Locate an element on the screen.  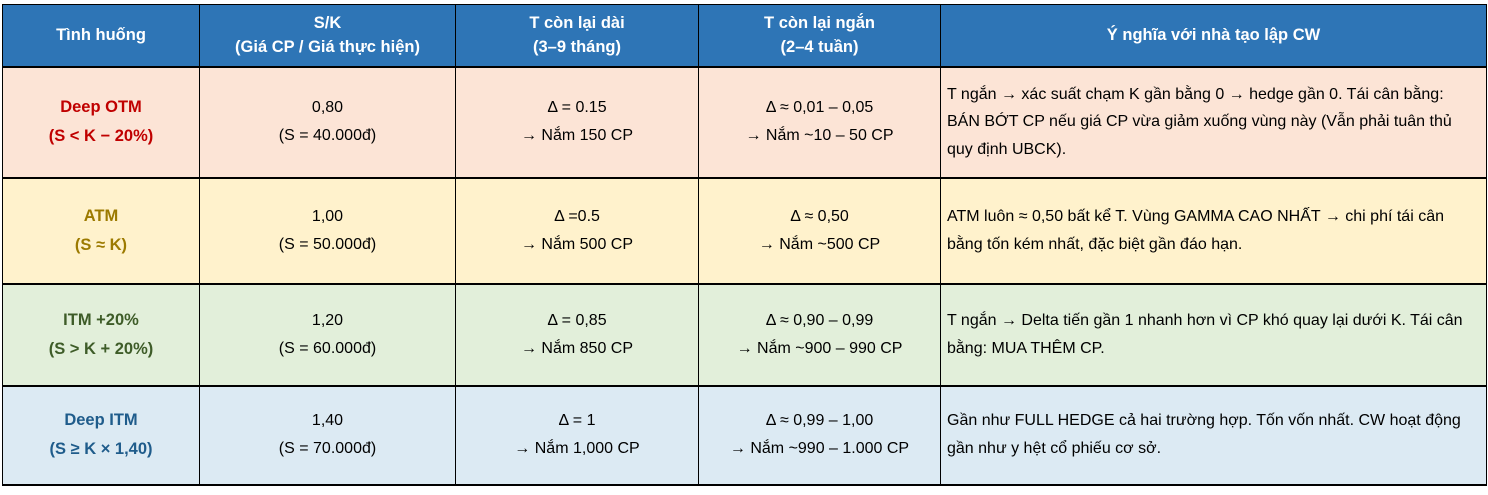
cell-situation: ATM (S ≈ K) is located at coordinates (101, 230).